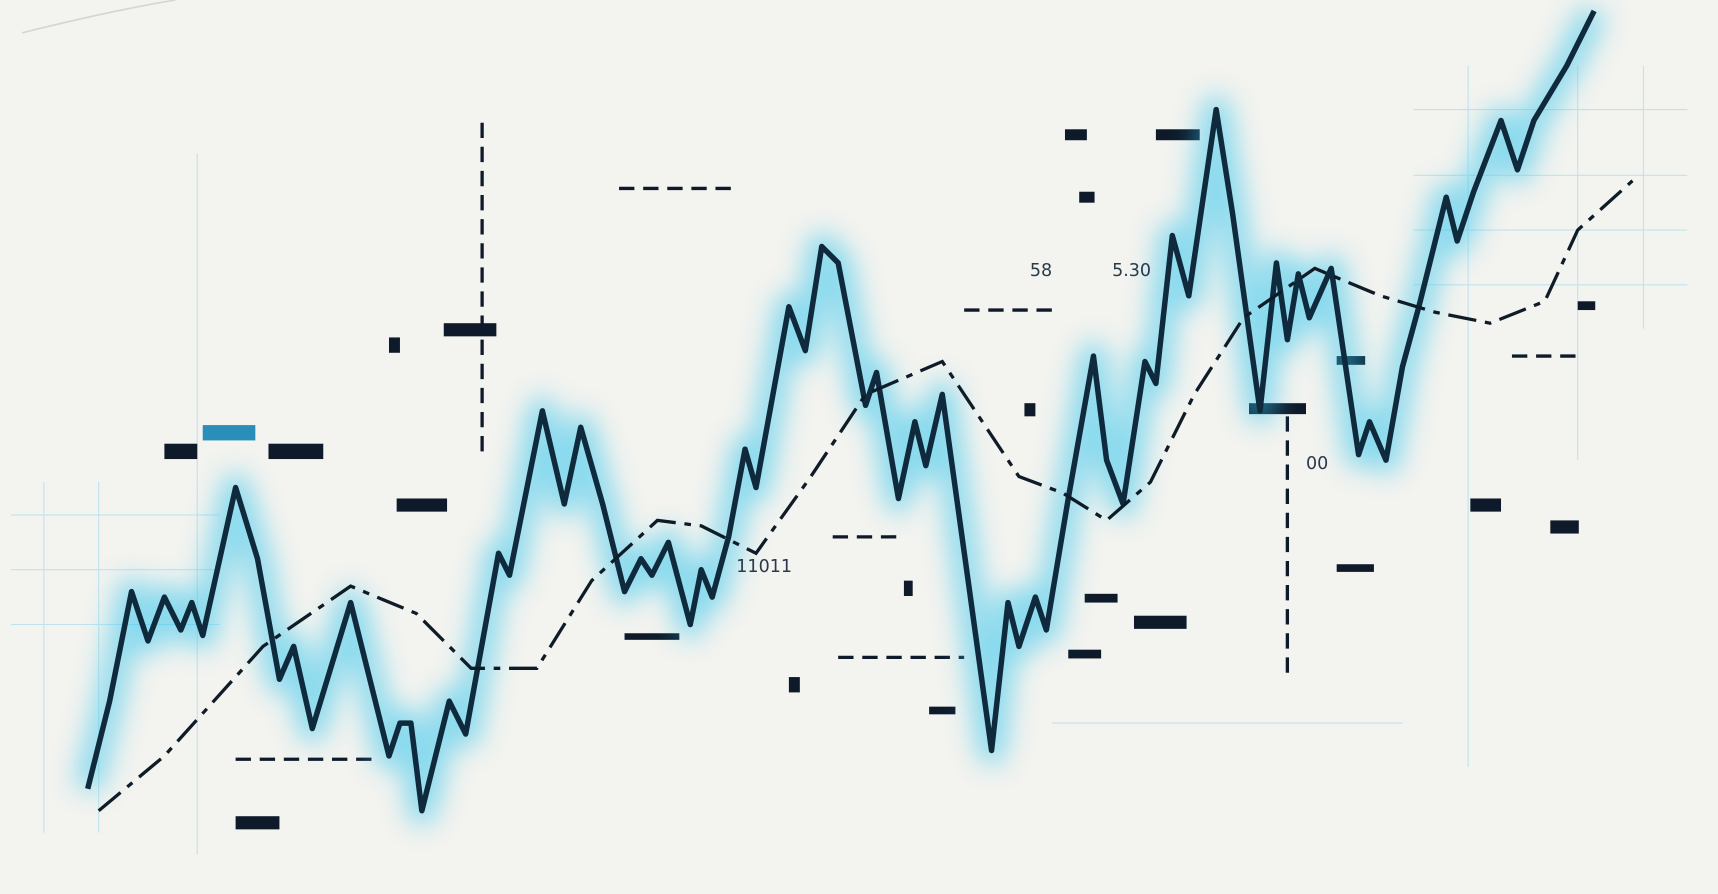 This screenshot has width=1718, height=894. Describe the element at coordinates (1317, 464) in the screenshot. I see `label: 00` at that location.